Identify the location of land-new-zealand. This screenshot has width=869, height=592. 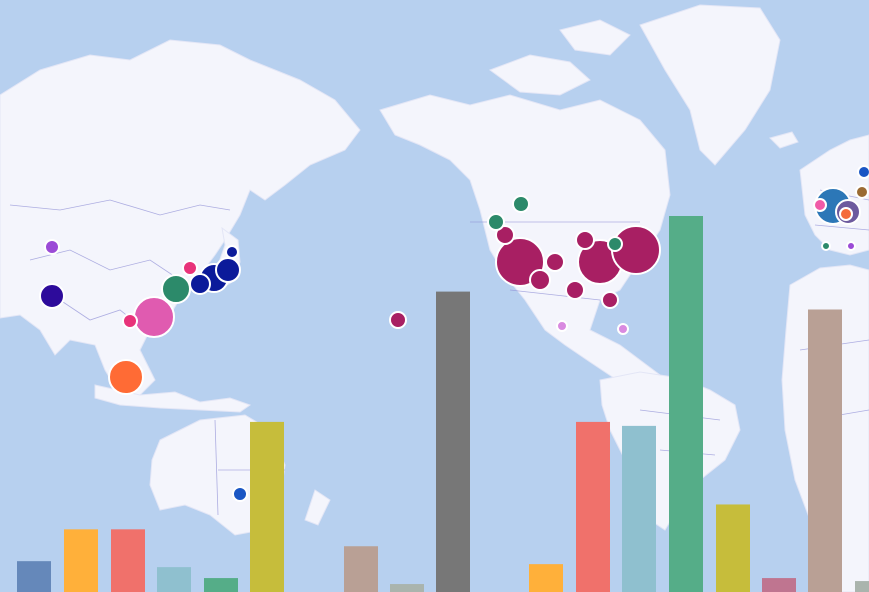
(317, 507).